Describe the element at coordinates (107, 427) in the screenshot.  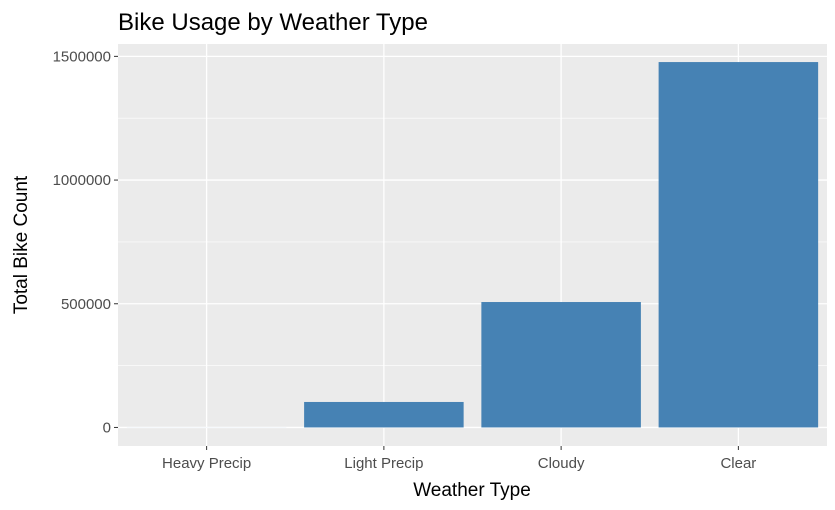
I see `y-tick-label: 0` at that location.